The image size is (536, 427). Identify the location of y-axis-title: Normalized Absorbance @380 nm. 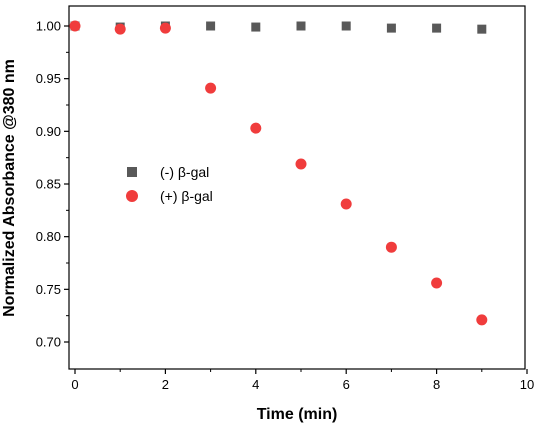
(9, 188).